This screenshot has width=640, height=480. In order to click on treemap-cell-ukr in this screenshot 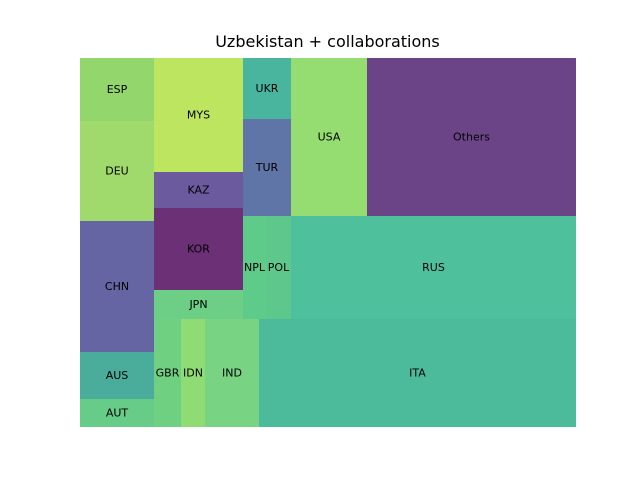, I will do `click(267, 88)`.